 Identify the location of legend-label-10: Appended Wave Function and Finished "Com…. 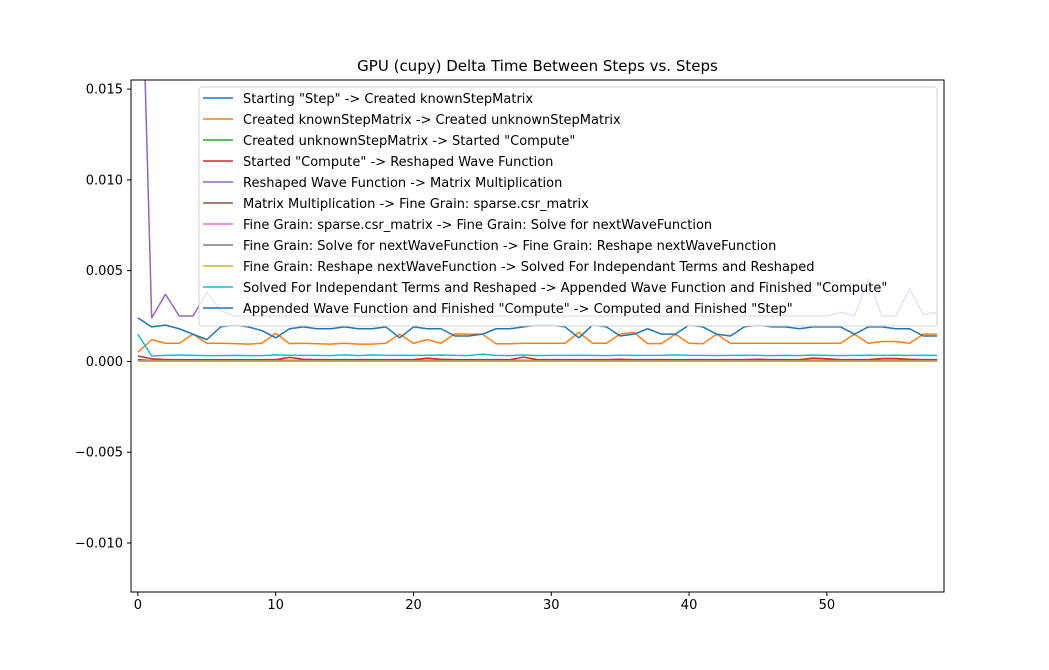
(518, 309).